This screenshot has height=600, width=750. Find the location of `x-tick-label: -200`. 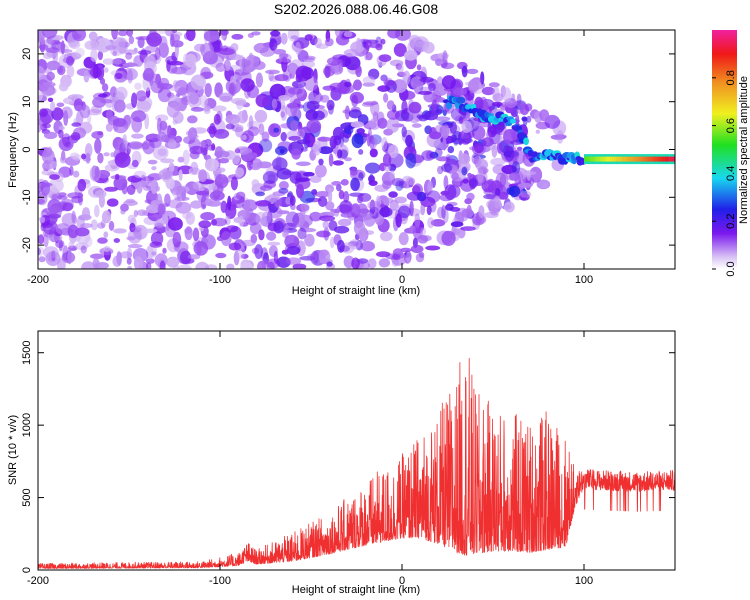

x-tick-label: -200 is located at coordinates (38, 581).